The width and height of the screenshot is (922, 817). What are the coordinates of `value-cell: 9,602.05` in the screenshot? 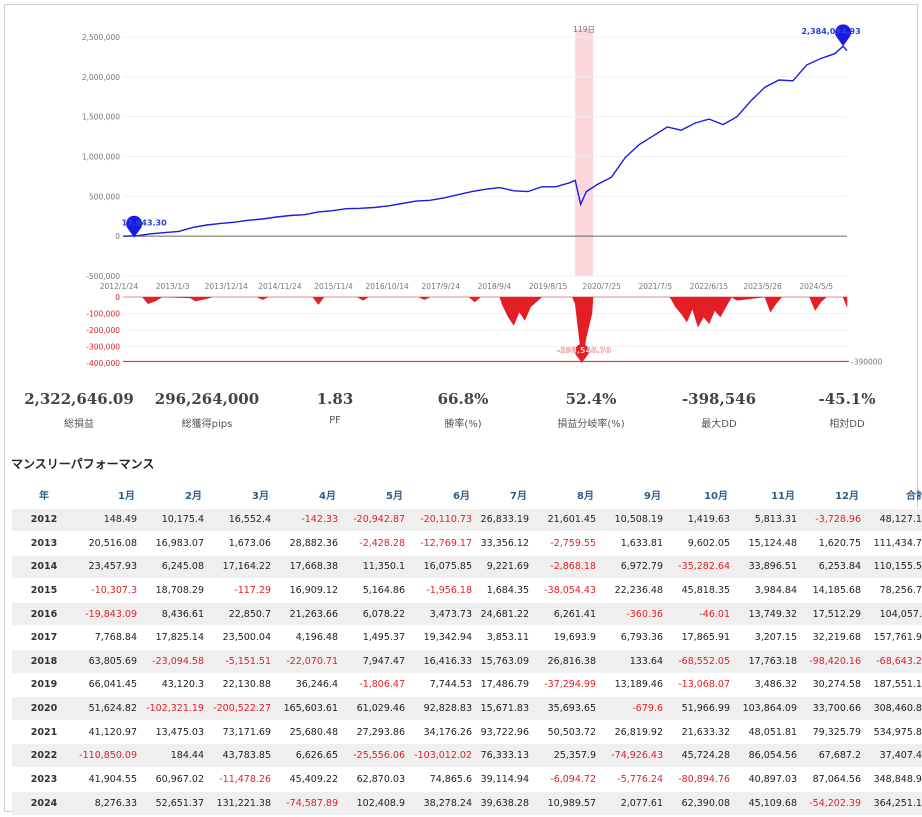 It's located at (702, 543).